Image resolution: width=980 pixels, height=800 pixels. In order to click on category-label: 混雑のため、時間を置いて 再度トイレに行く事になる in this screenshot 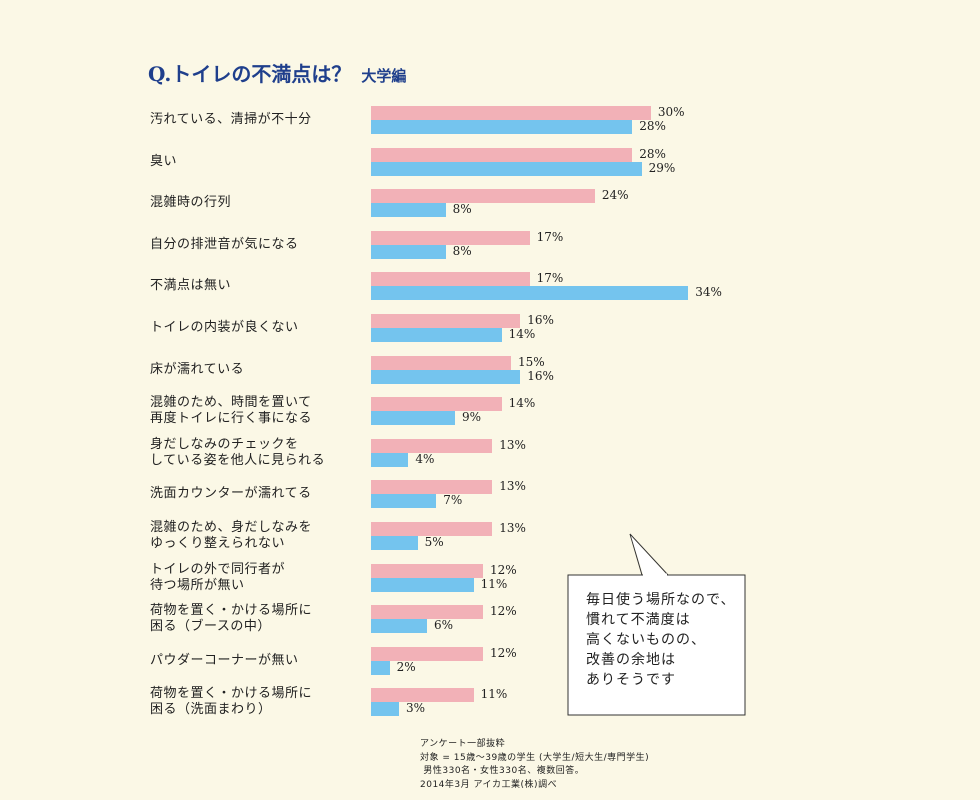, I will do `click(231, 411)`.